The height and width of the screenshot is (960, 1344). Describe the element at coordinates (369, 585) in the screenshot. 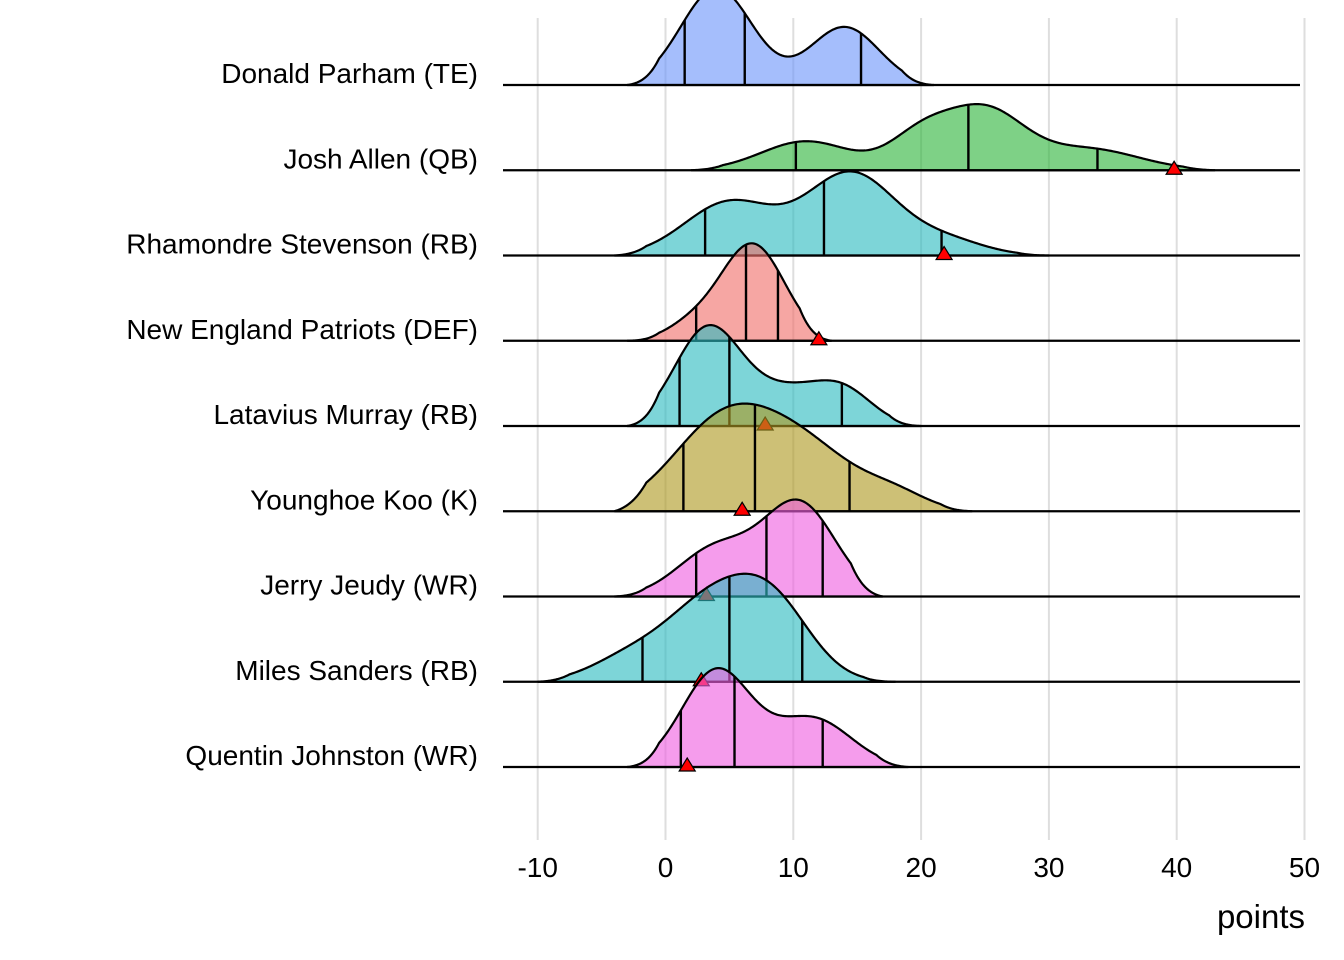

I see `player-label: Jerry Jeudy (WR)` at that location.